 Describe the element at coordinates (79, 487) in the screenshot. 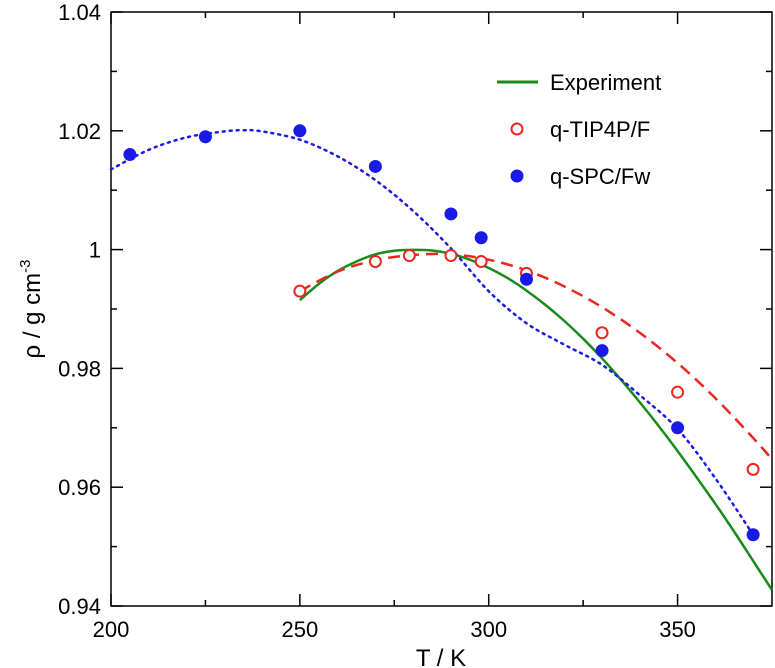

I see `y-tick-label: 0.96` at that location.